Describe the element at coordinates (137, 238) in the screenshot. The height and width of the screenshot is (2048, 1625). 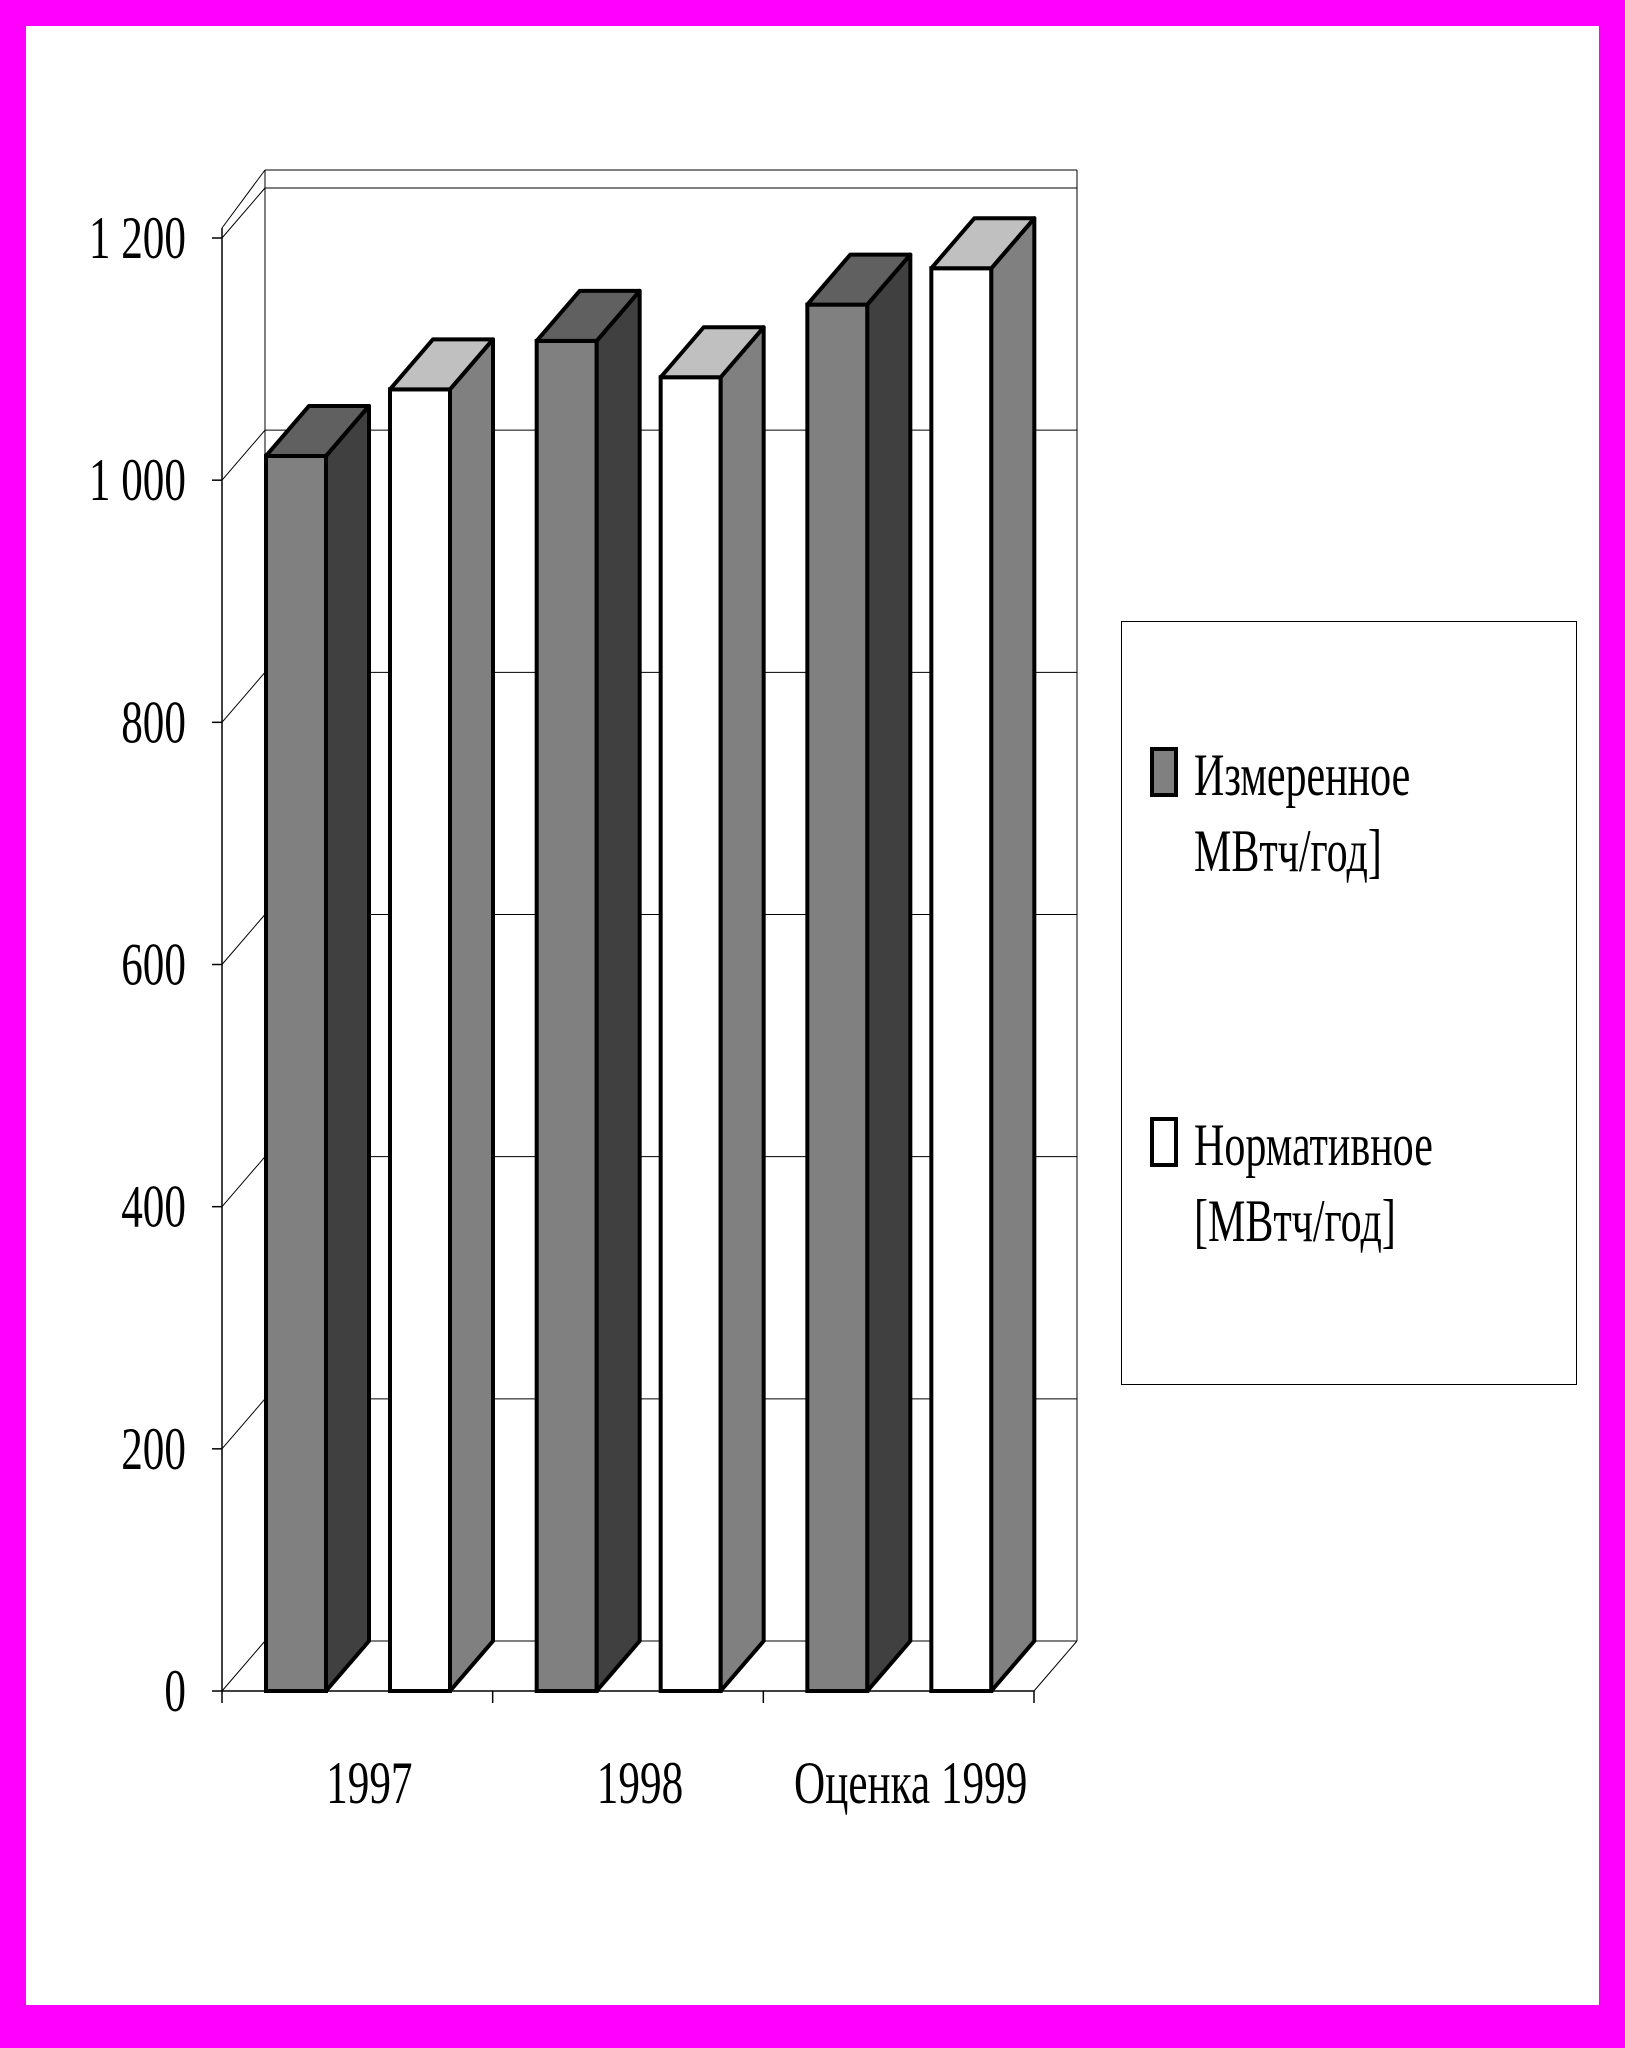
I see `y-tick-label: 1 200` at that location.